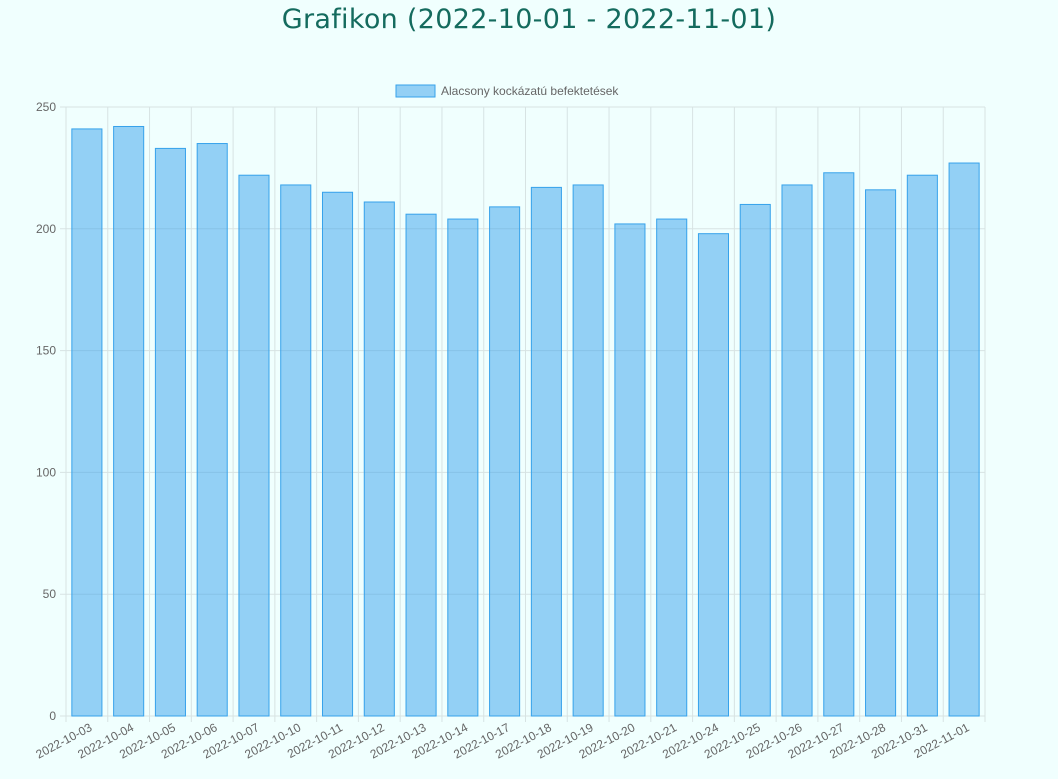  Describe the element at coordinates (46, 411) in the screenshot. I see `y-axis: 0 50 100 150 200 250` at that location.